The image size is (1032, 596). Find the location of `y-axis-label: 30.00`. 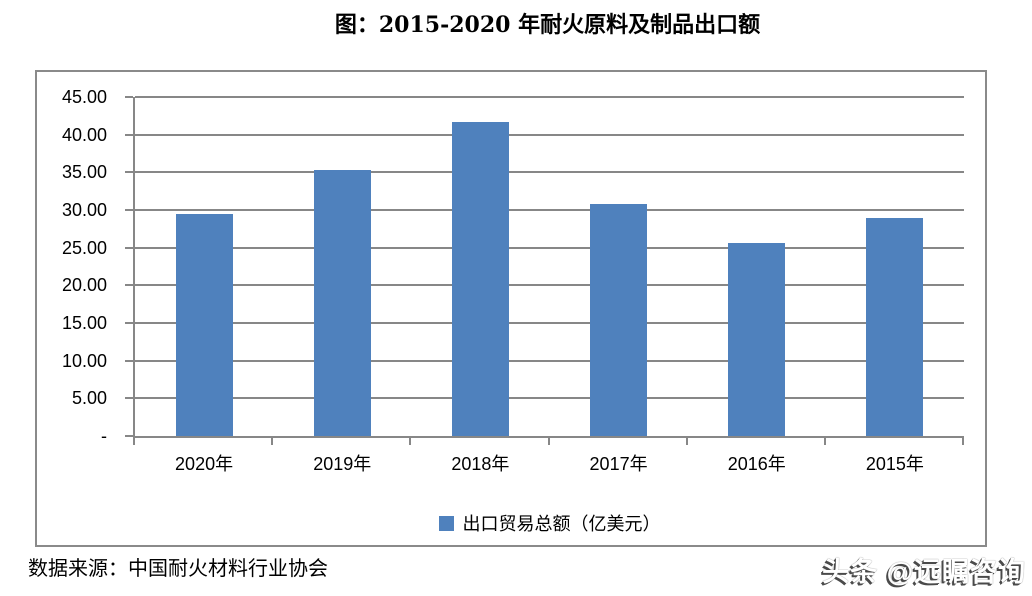

y-axis-label: 30.00 is located at coordinates (84, 210).